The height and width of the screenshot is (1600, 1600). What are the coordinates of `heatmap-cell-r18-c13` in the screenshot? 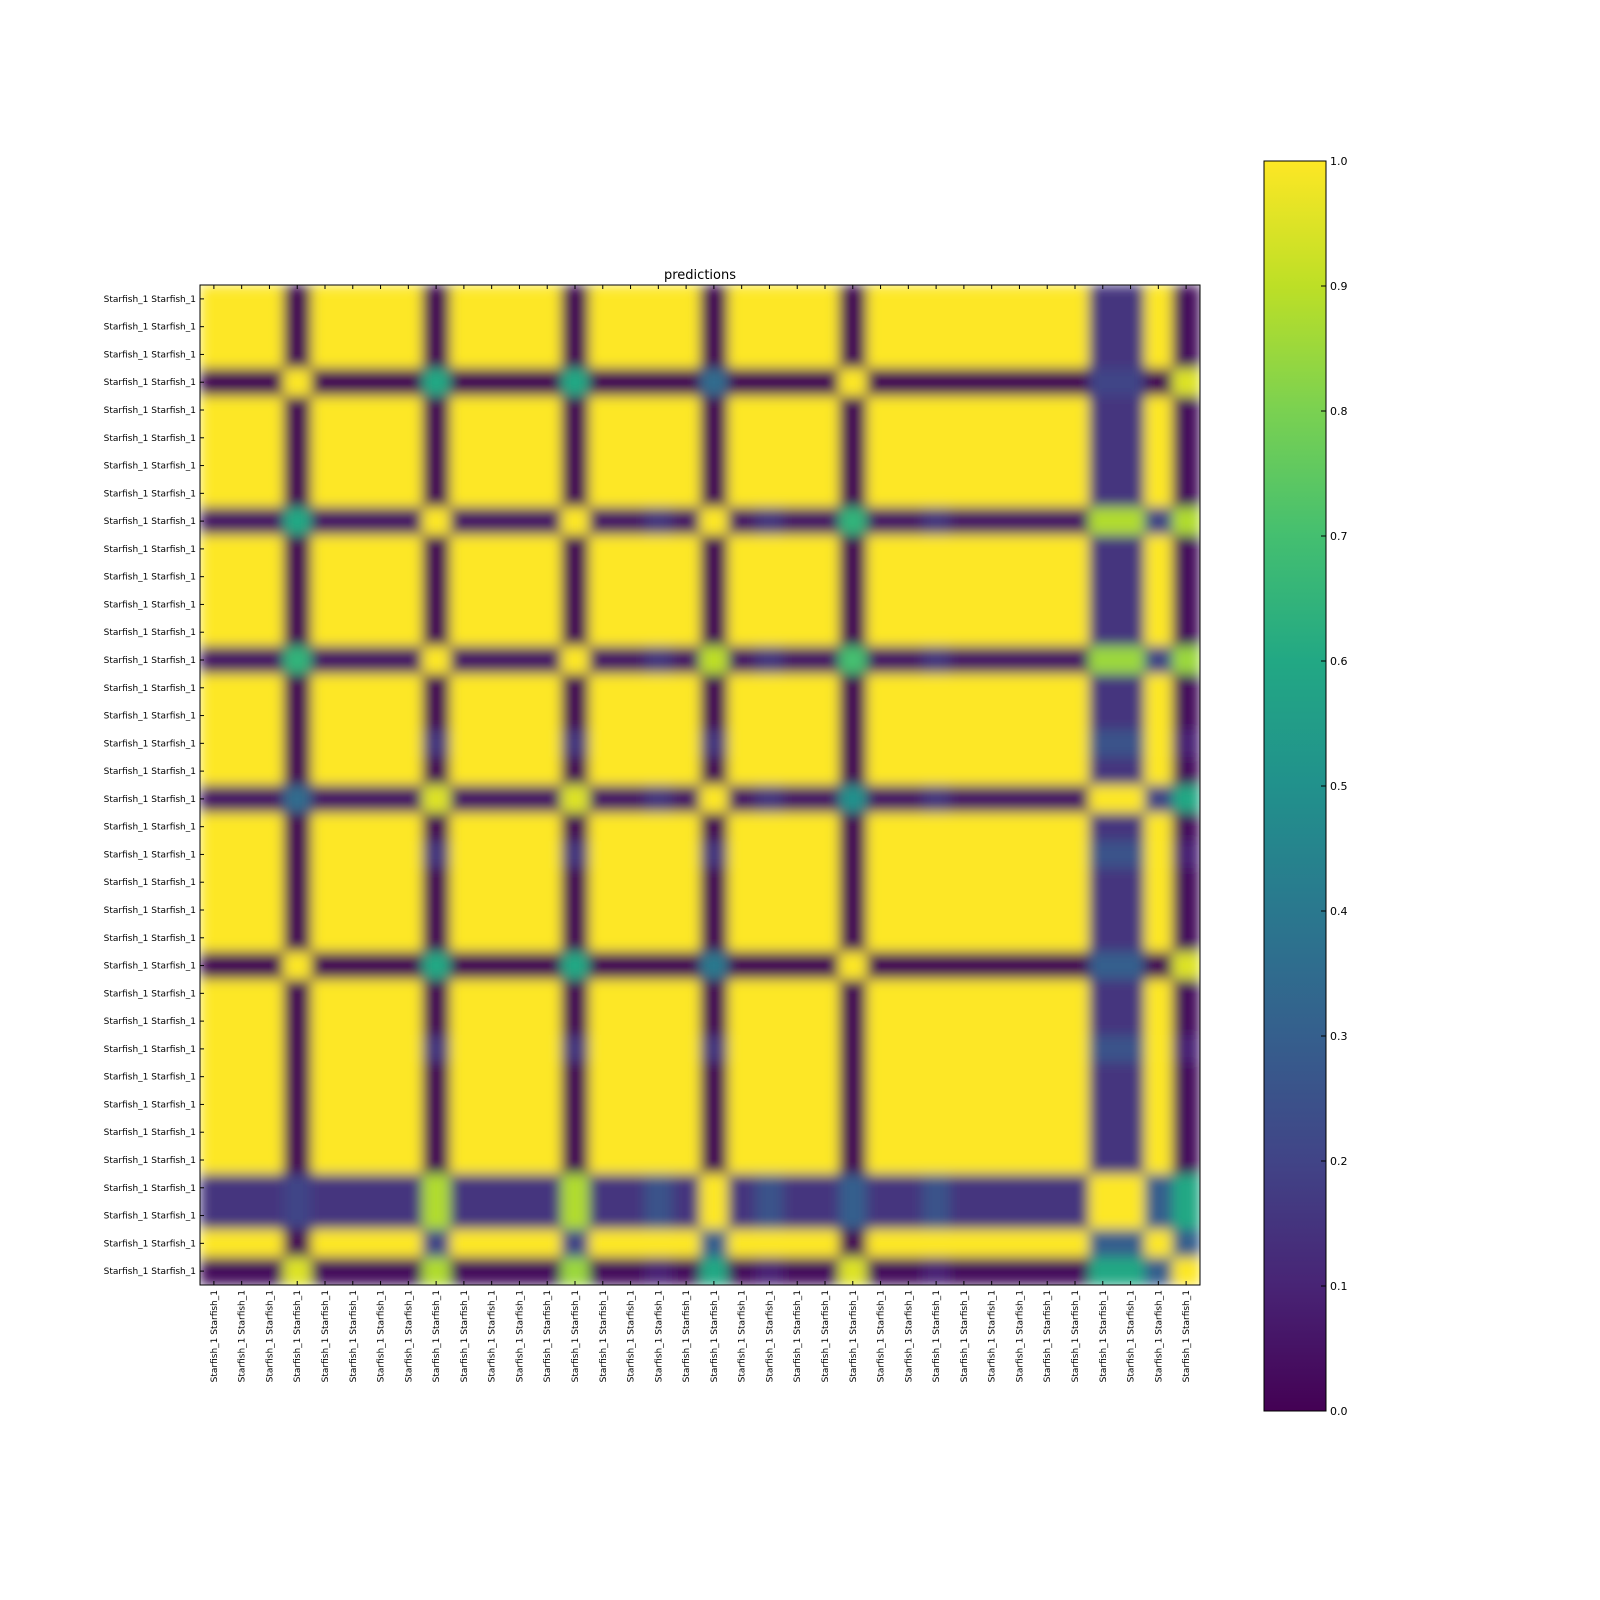 It's located at (575, 799).